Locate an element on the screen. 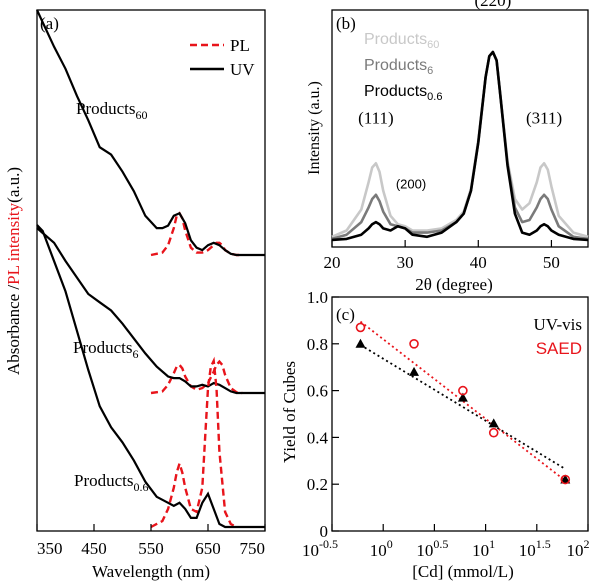 This screenshot has height=582, width=600. y-tick-label-0.2: 0.2 is located at coordinates (317, 484).